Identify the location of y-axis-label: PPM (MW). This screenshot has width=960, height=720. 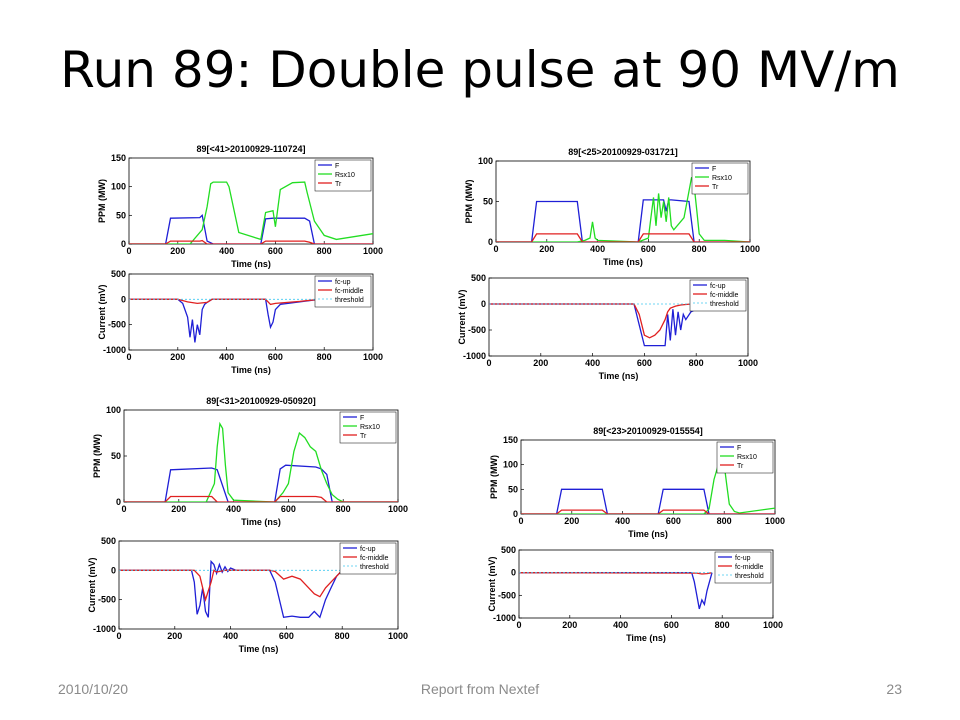
(494, 477).